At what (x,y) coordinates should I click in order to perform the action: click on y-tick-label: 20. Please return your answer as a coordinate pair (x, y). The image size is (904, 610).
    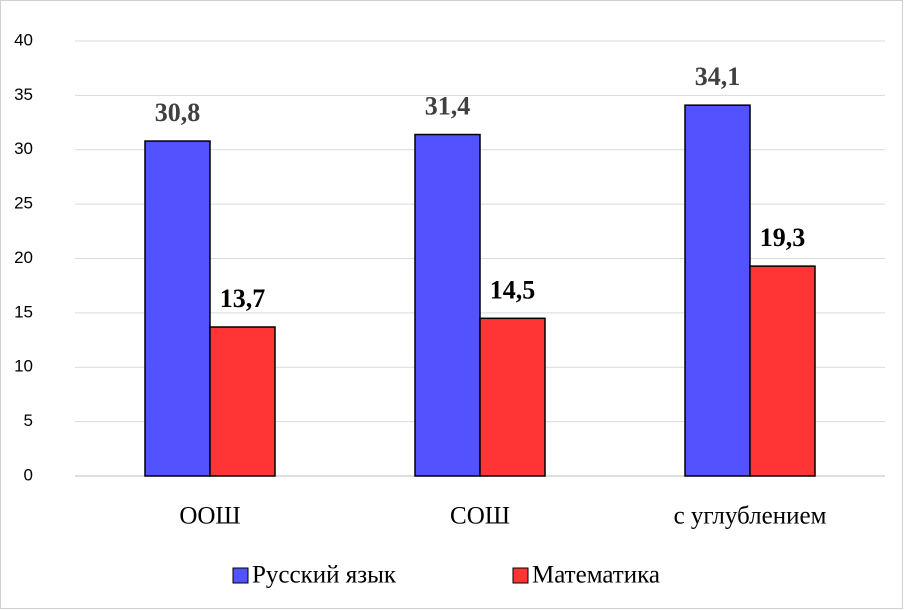
    Looking at the image, I should click on (23, 257).